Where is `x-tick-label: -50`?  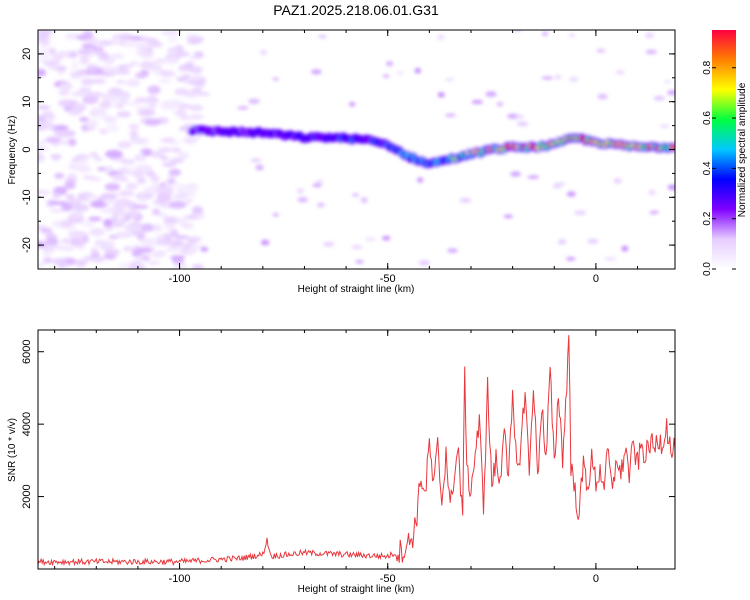
x-tick-label: -50 is located at coordinates (388, 579).